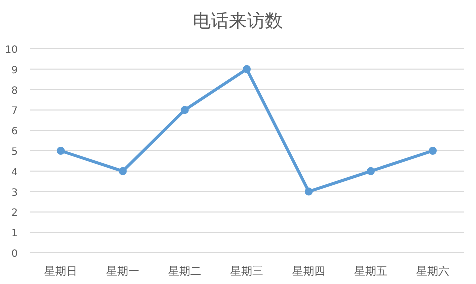 This screenshot has width=476, height=284. I want to click on x-tick-label: 星期四, so click(309, 271).